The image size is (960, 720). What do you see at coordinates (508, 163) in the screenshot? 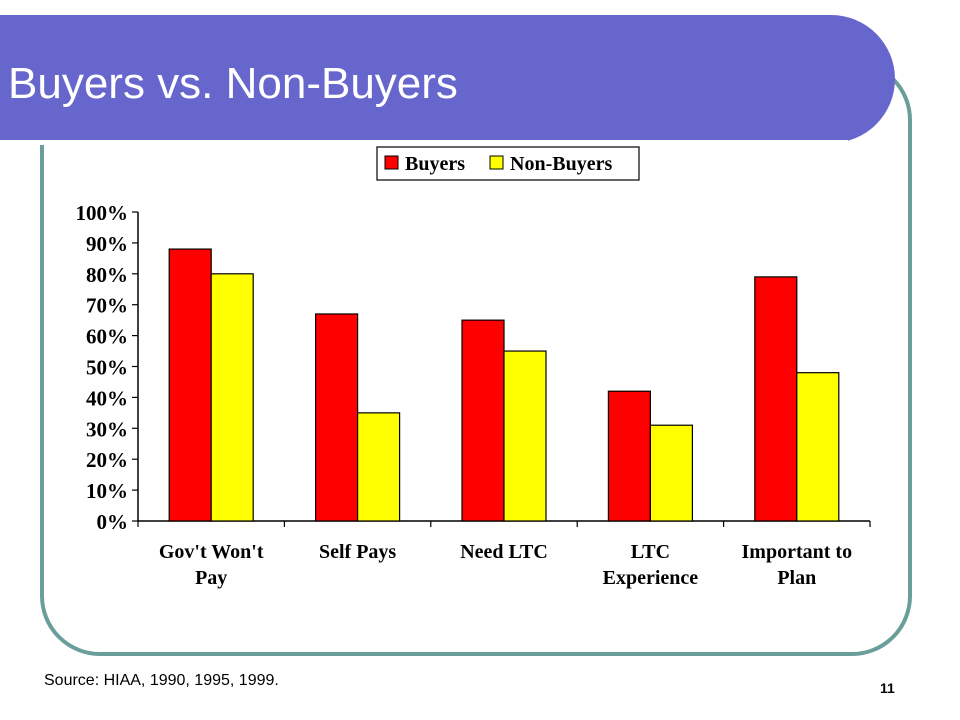
I see `legend-box` at bounding box center [508, 163].